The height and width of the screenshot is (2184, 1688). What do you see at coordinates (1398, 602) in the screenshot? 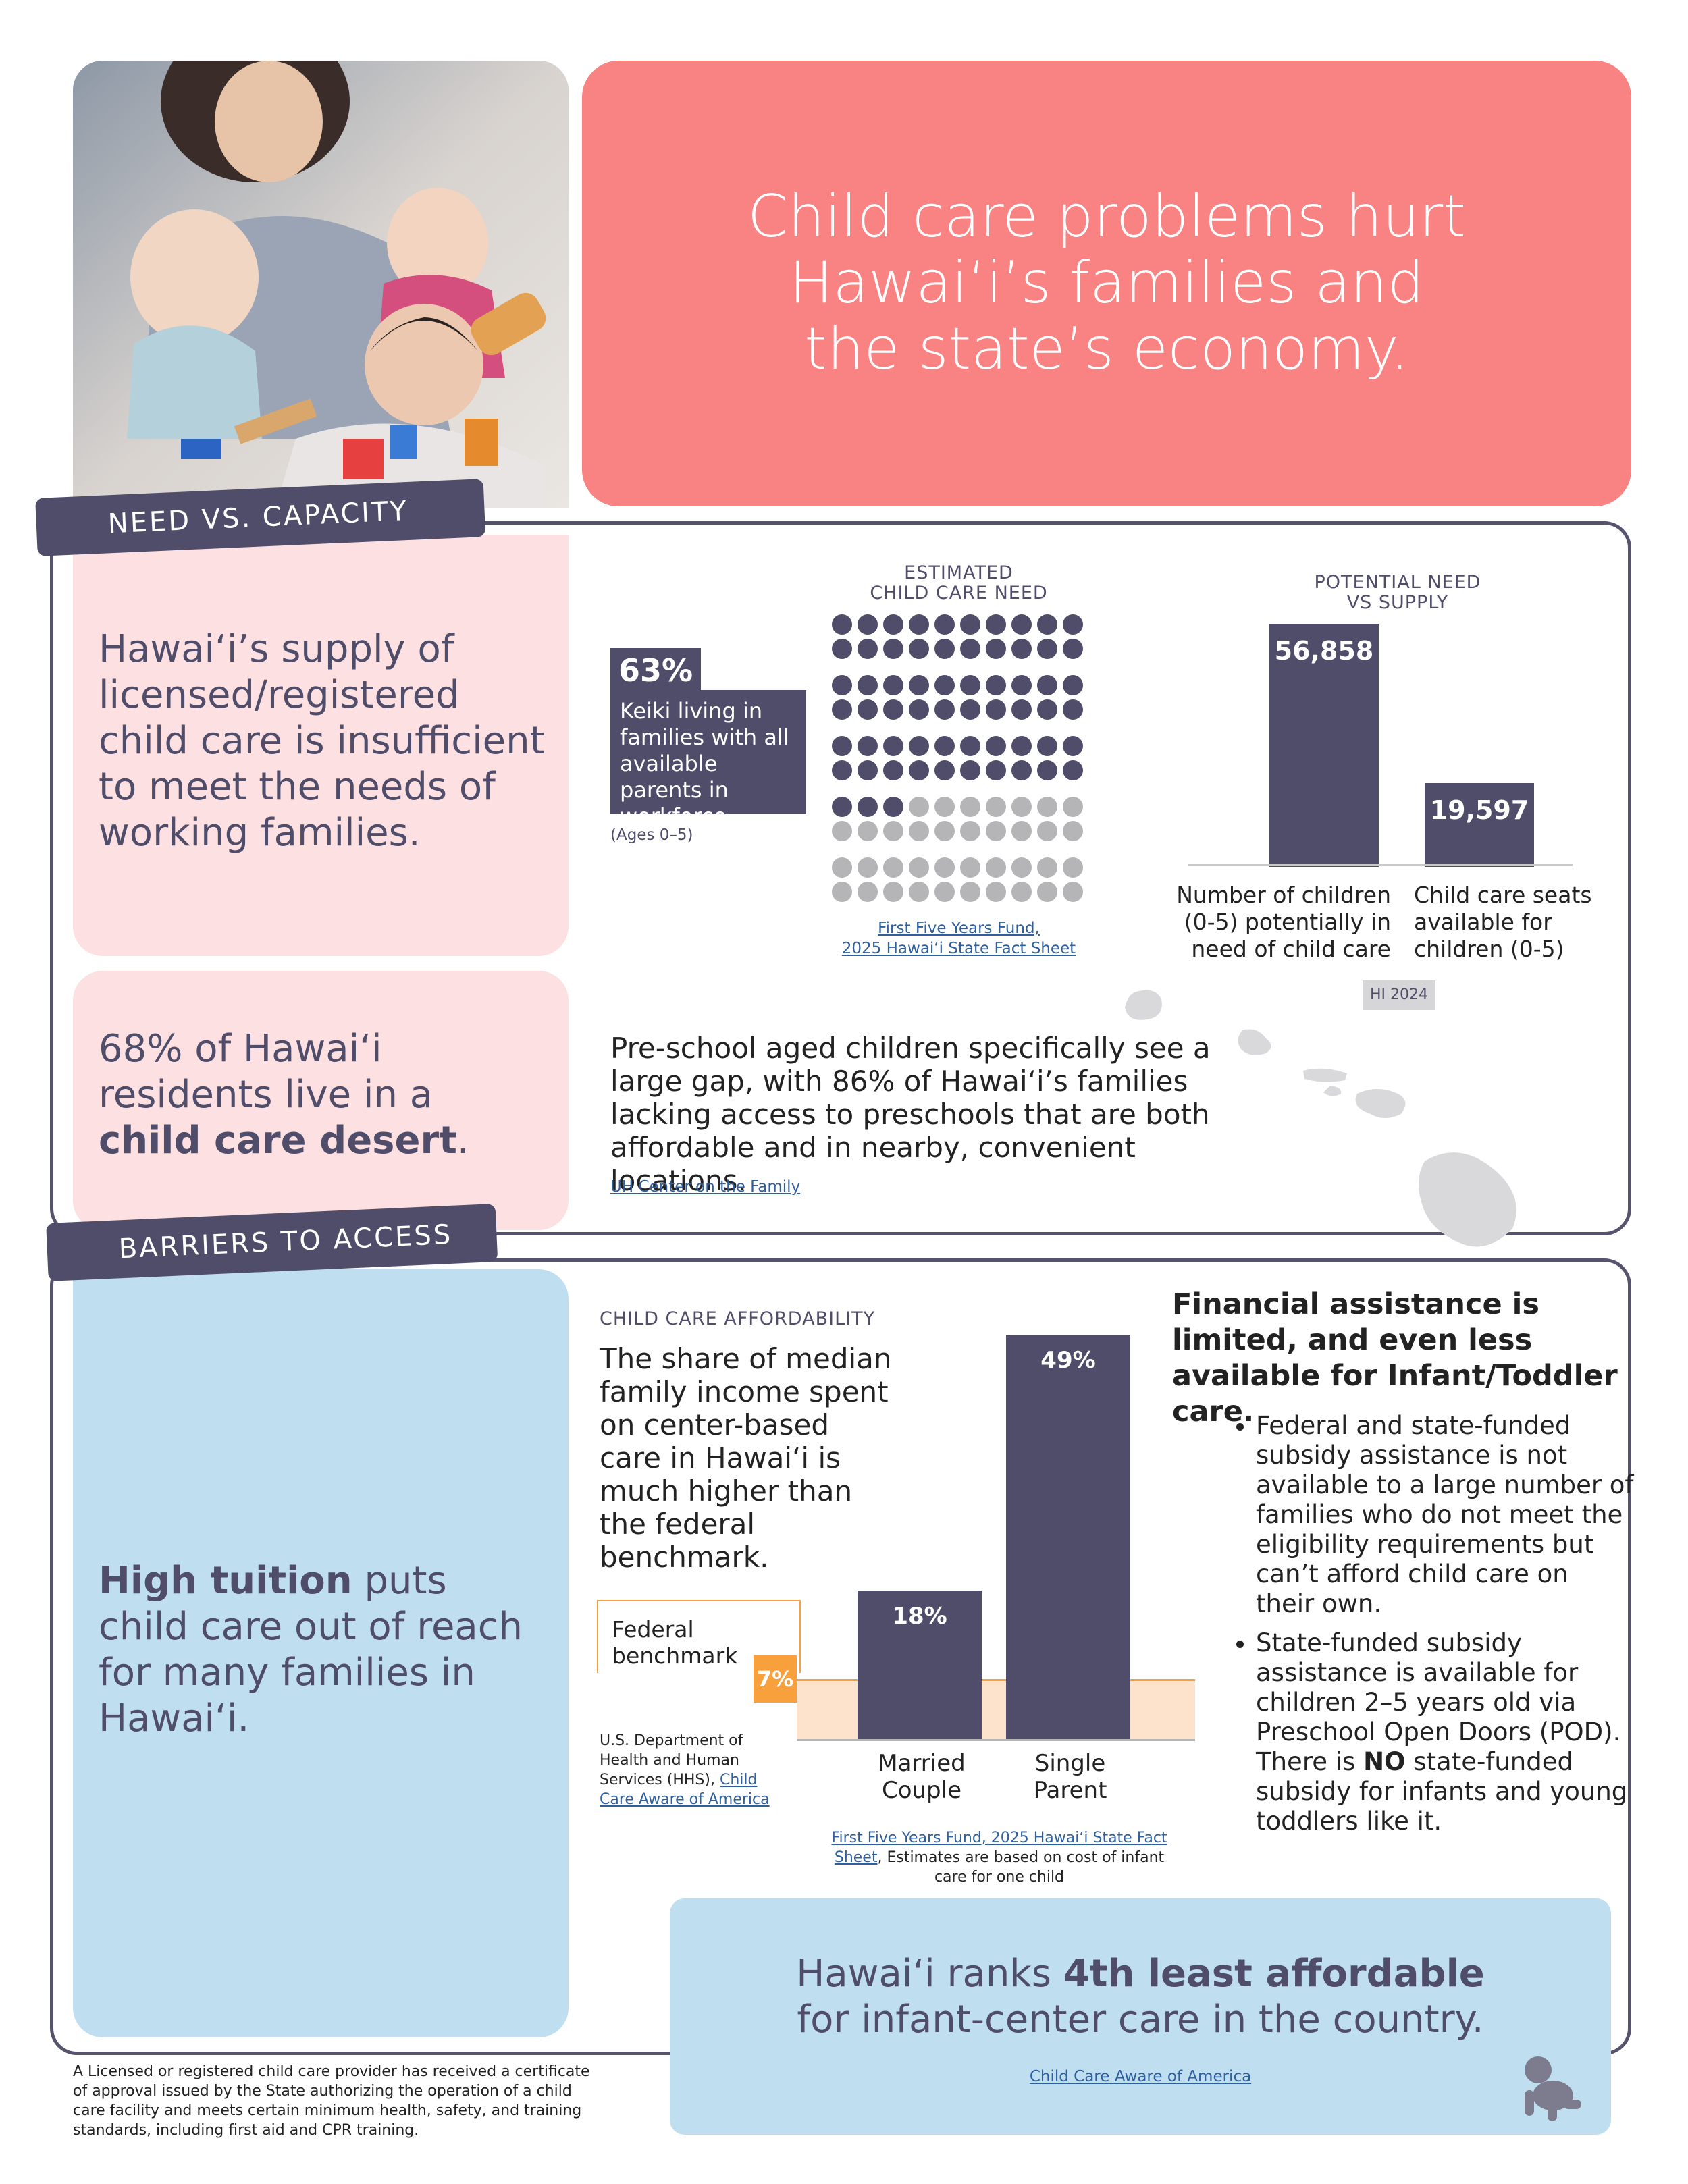
I see `supply-chart-title-line-2: VS SUPPLY` at bounding box center [1398, 602].